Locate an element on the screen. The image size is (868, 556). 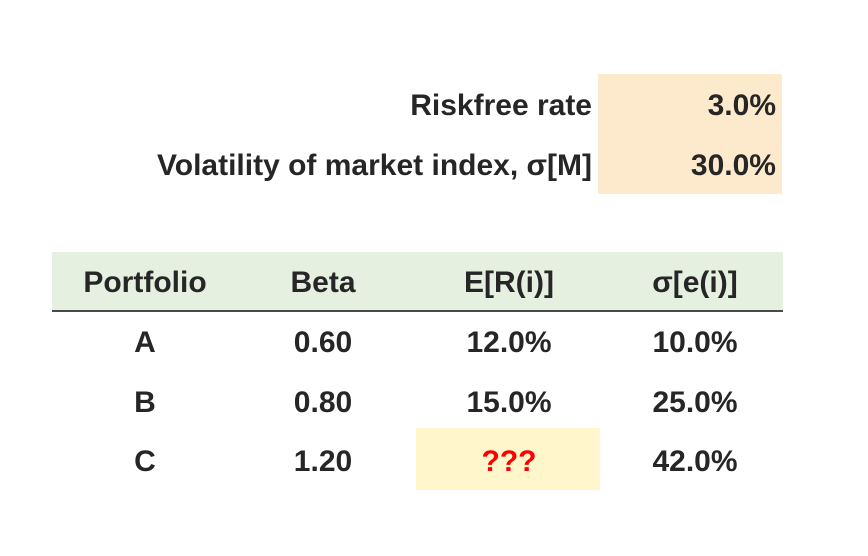
column-header-expected-return: E[R(i)] is located at coordinates (509, 282).